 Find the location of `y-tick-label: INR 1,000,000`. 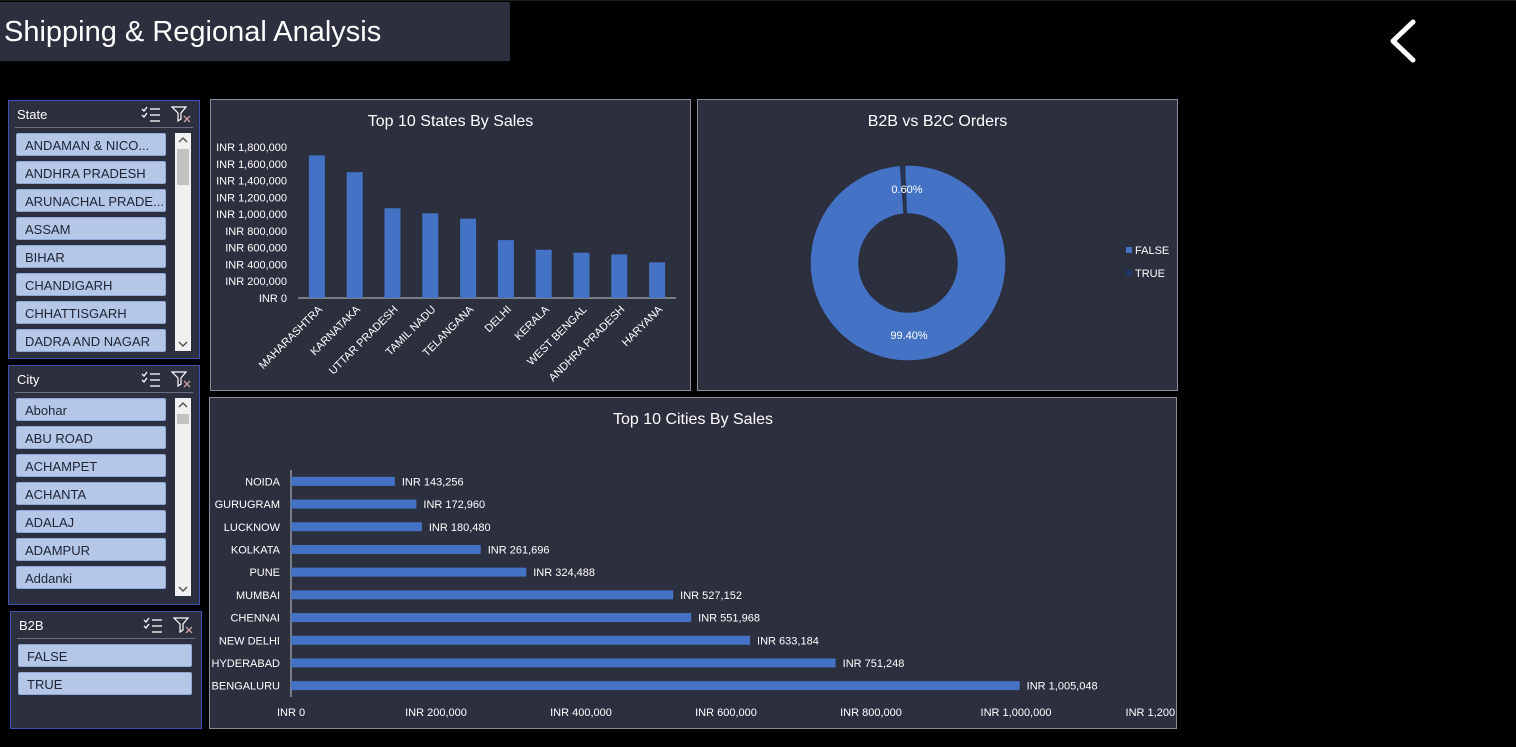

y-tick-label: INR 1,000,000 is located at coordinates (251, 215).